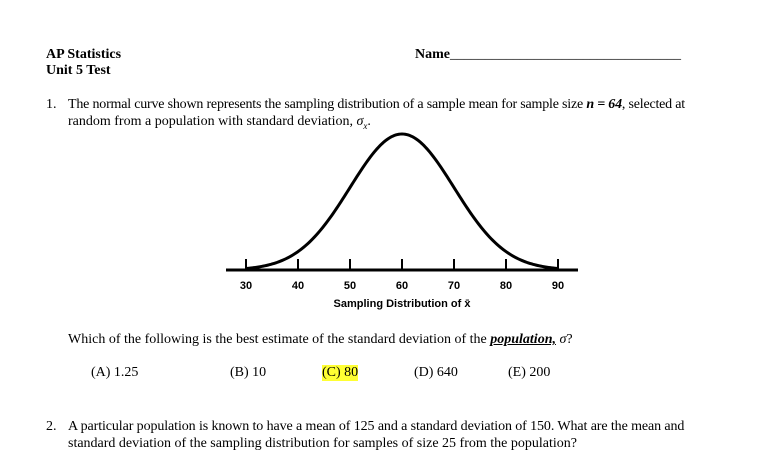  Describe the element at coordinates (569, 339) in the screenshot. I see `q1-question-end: ?` at that location.